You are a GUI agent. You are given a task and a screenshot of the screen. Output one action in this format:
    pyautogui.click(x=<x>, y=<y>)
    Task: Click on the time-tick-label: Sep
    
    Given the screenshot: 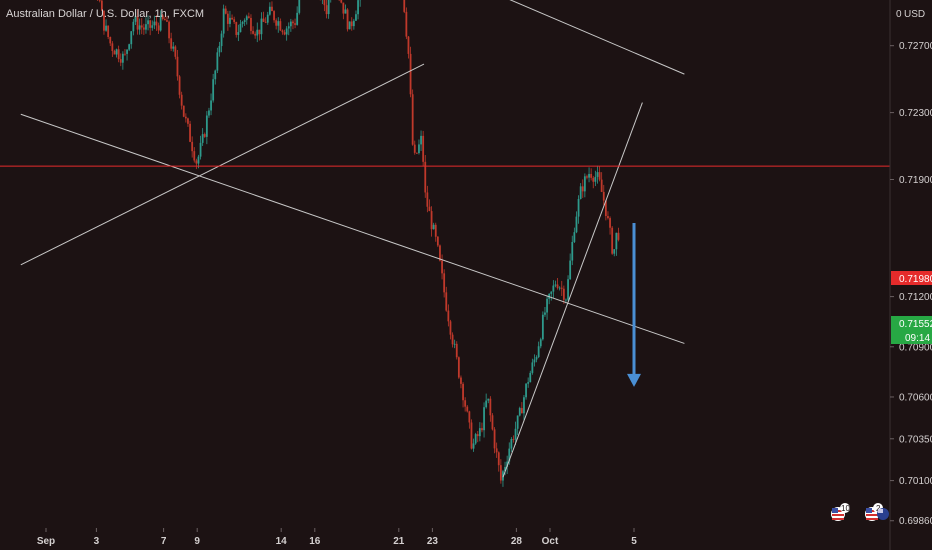 What is the action you would take?
    pyautogui.click(x=46, y=541)
    